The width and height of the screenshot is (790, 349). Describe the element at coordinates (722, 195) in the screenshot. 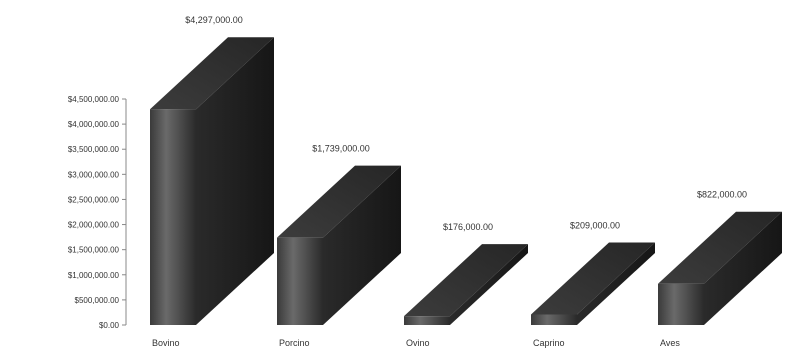

I see `data-label: $822,000.00` at that location.